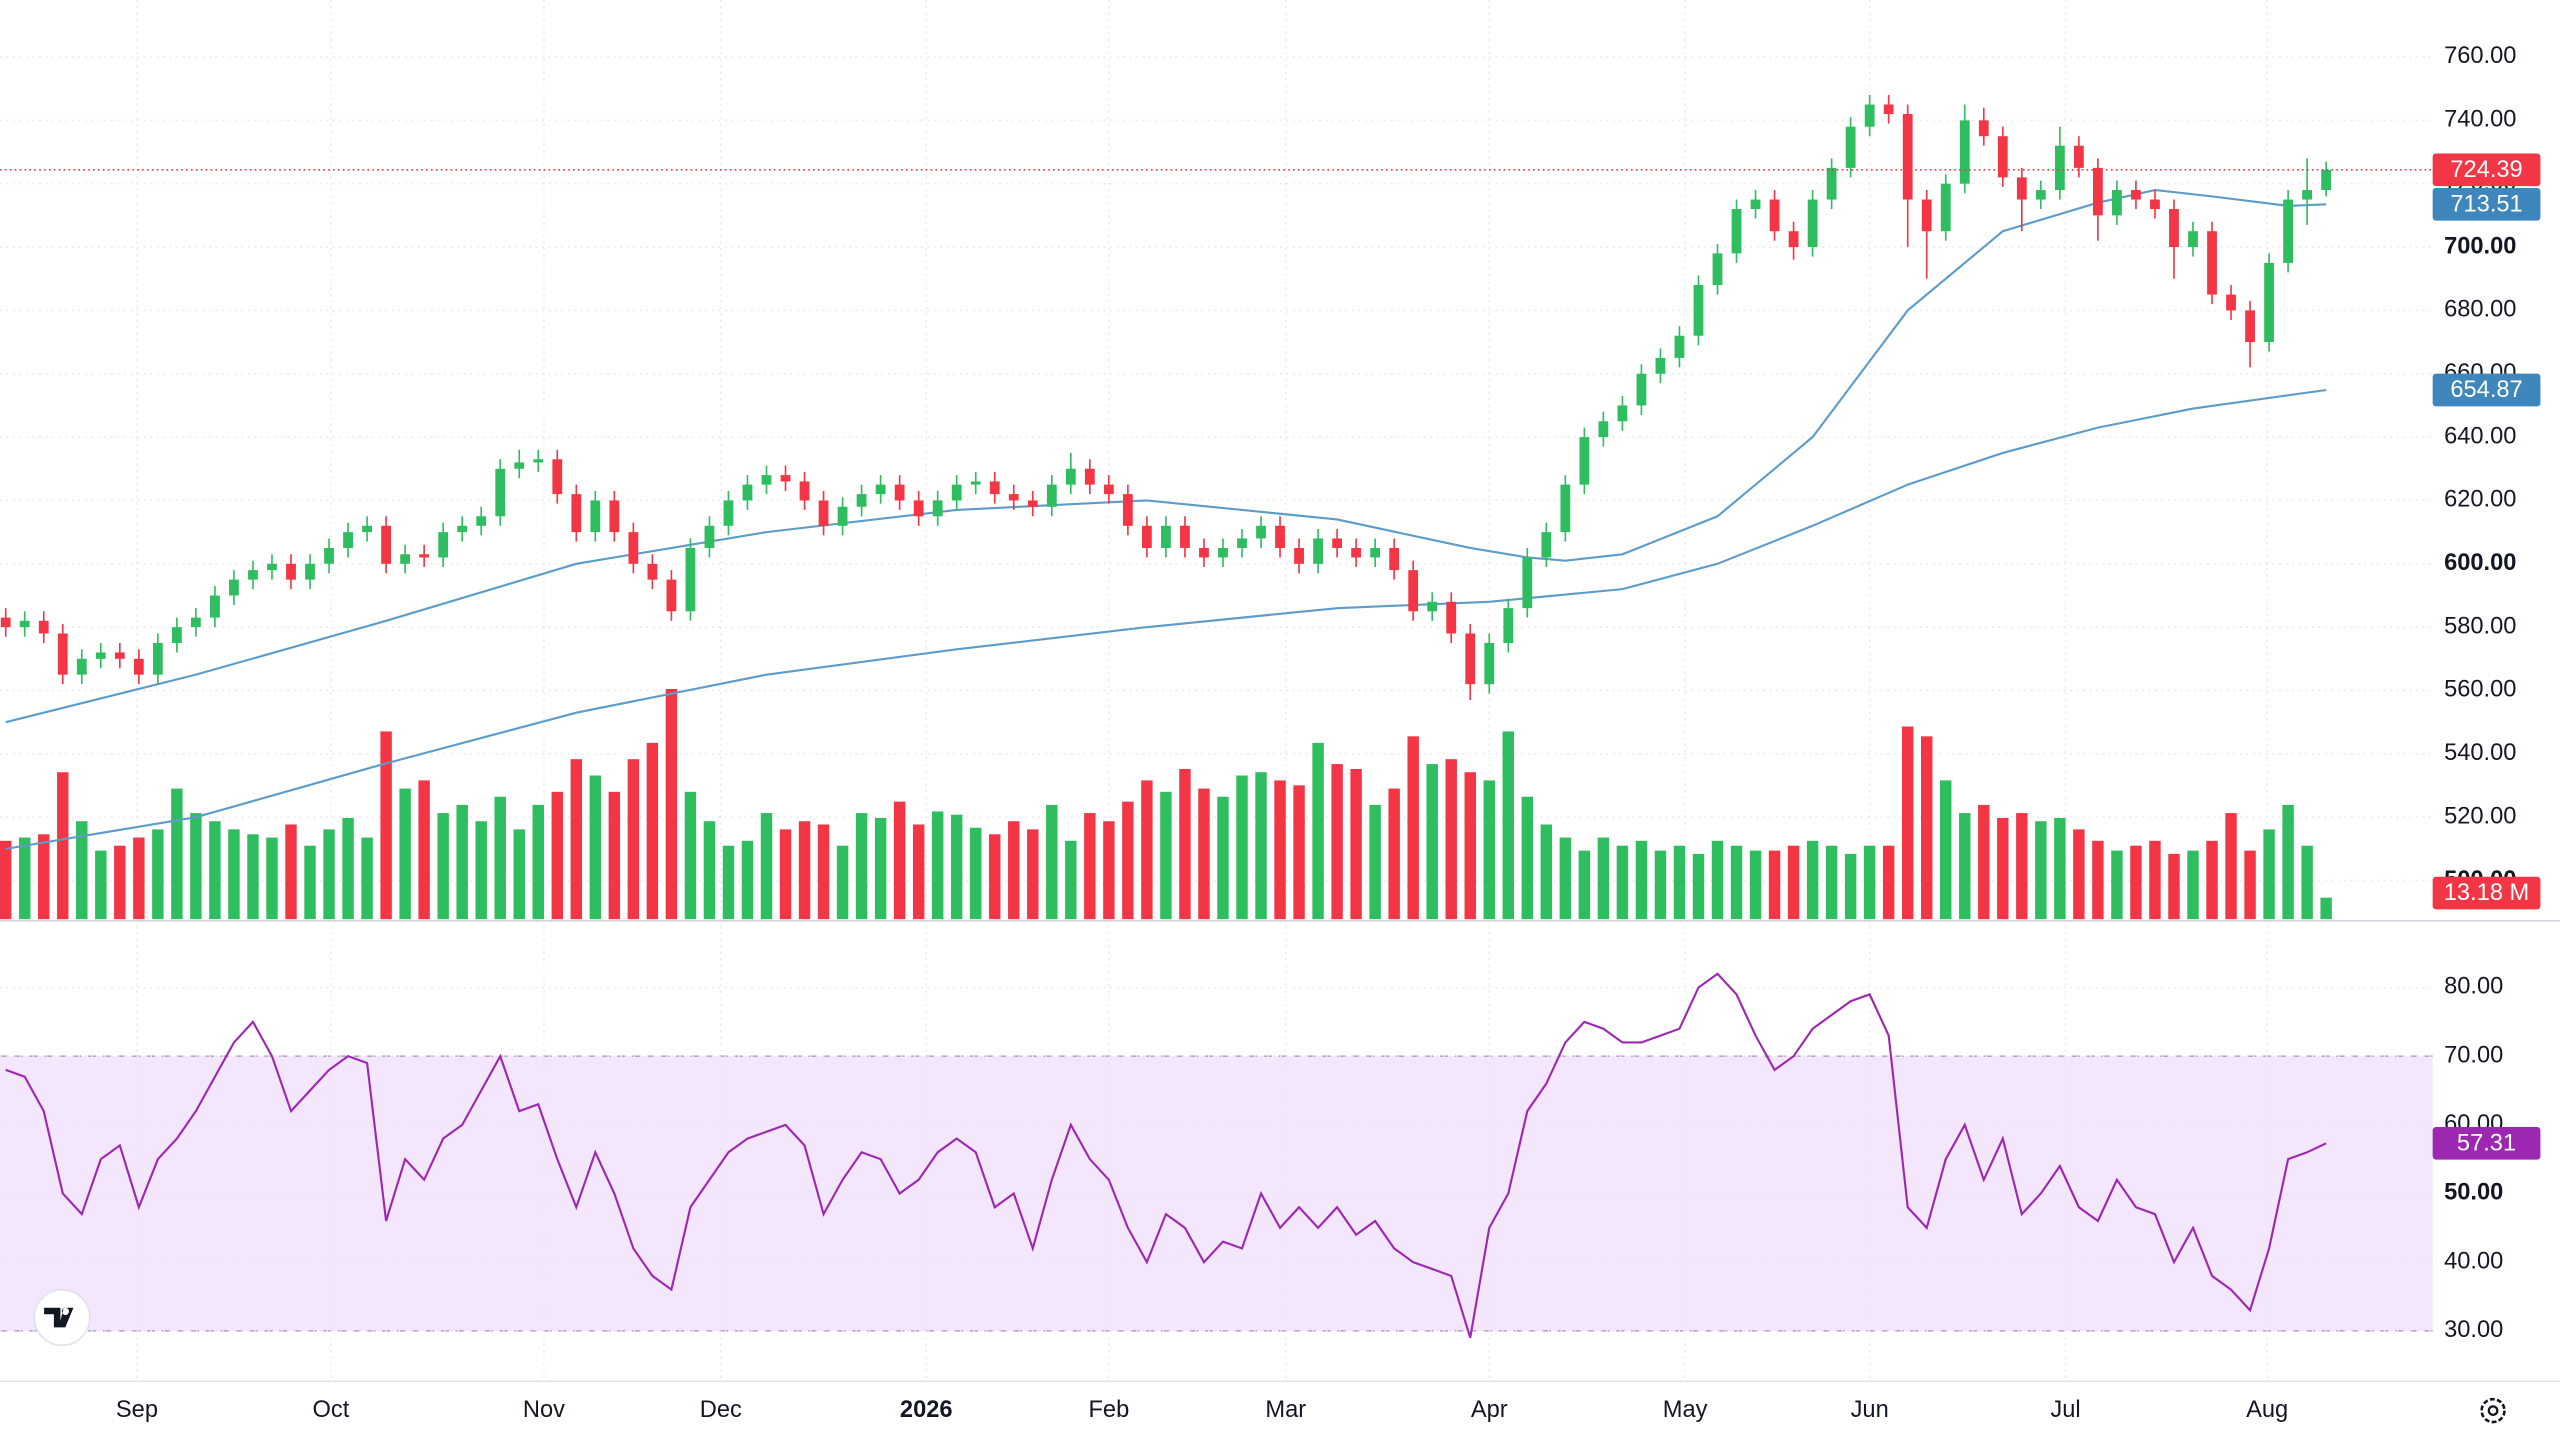 This screenshot has height=1440, width=2560. I want to click on x-tick-label: Dec, so click(721, 1410).